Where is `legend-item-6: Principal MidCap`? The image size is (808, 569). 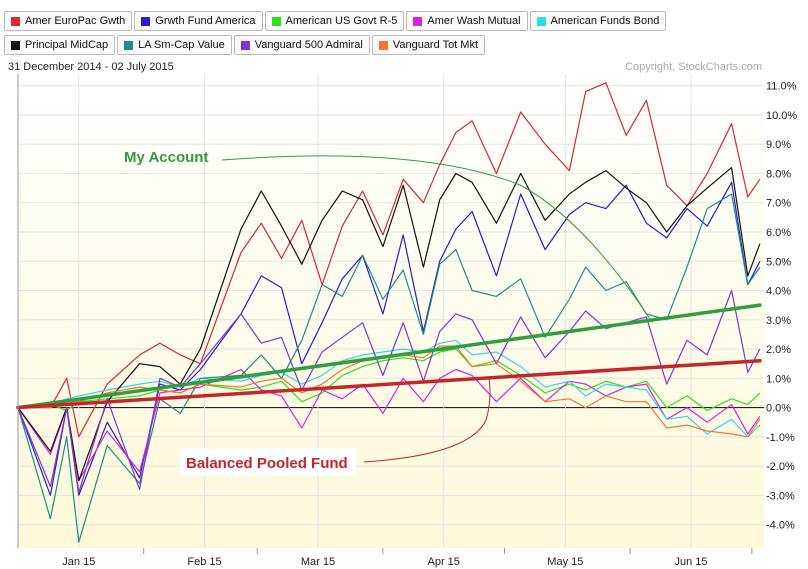
legend-item-6: Principal MidCap is located at coordinates (60, 45).